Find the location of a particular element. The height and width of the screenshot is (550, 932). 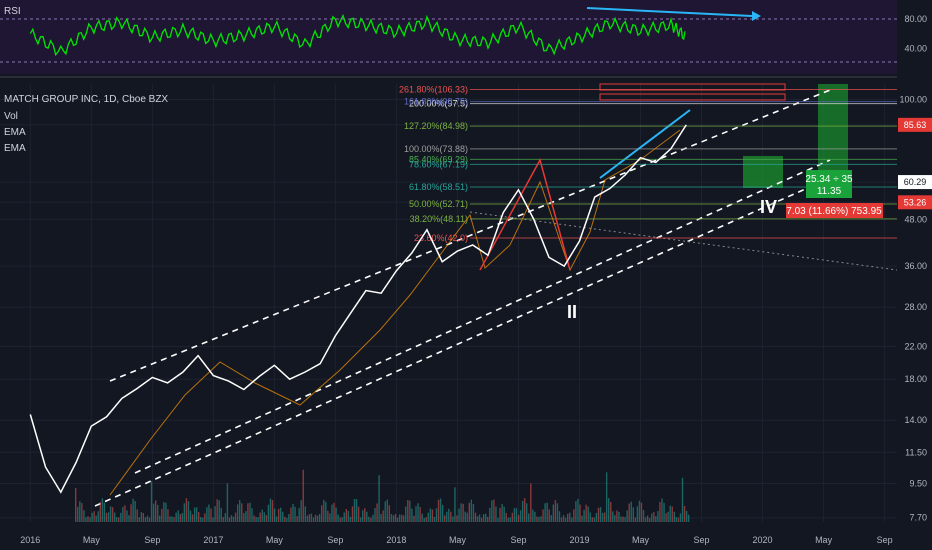

fib-level-label: 85.40%(69.29) is located at coordinates (438, 159).